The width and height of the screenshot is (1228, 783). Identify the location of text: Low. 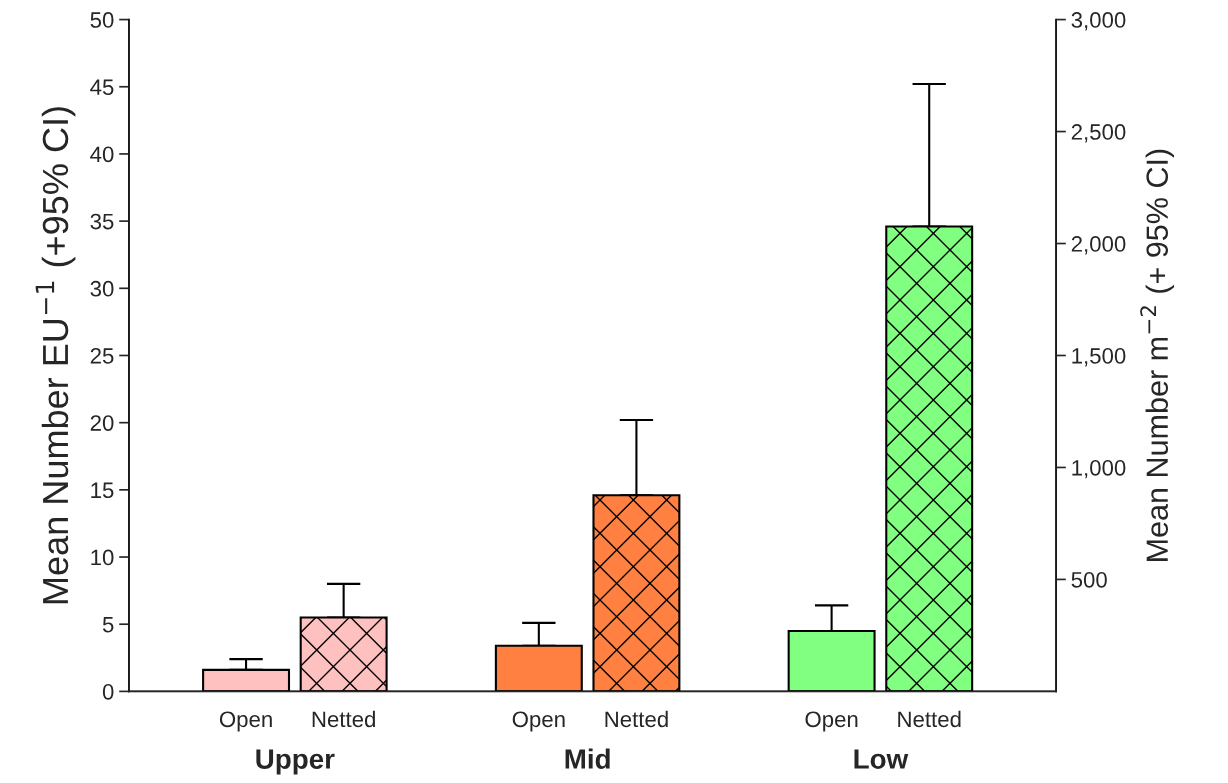
(881, 759).